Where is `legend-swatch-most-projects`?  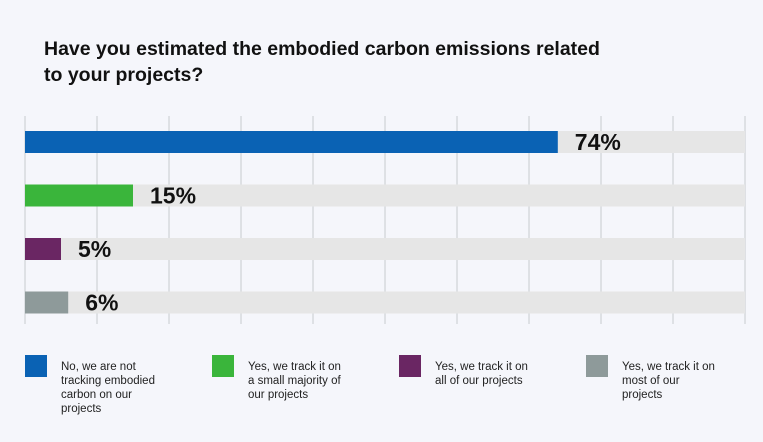
legend-swatch-most-projects is located at coordinates (597, 366).